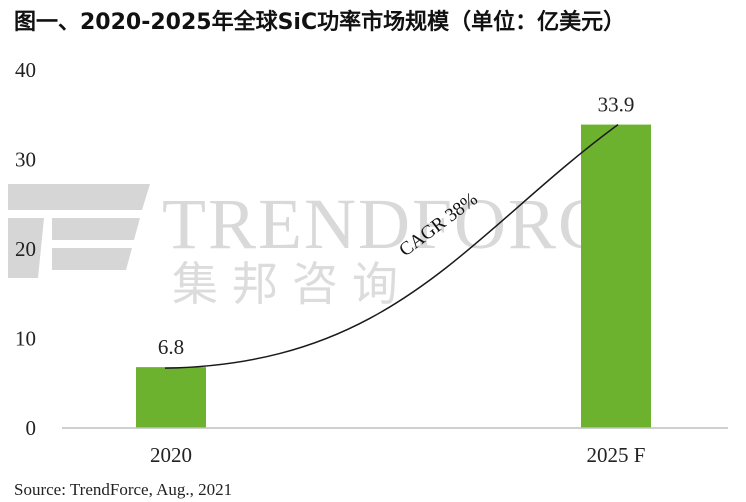 The height and width of the screenshot is (502, 746). I want to click on bar-2025-f, so click(616, 276).